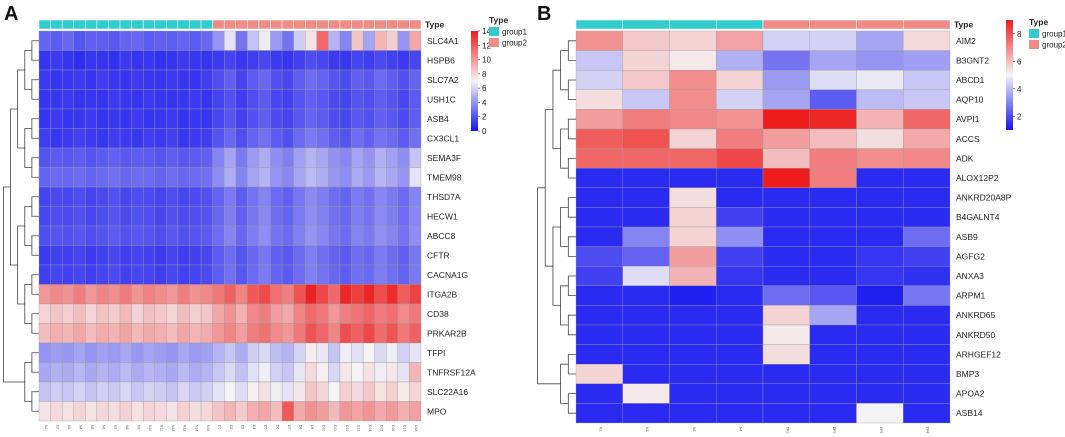  I want to click on panel-b-colorbar-tick-label: 8, so click(1019, 34).